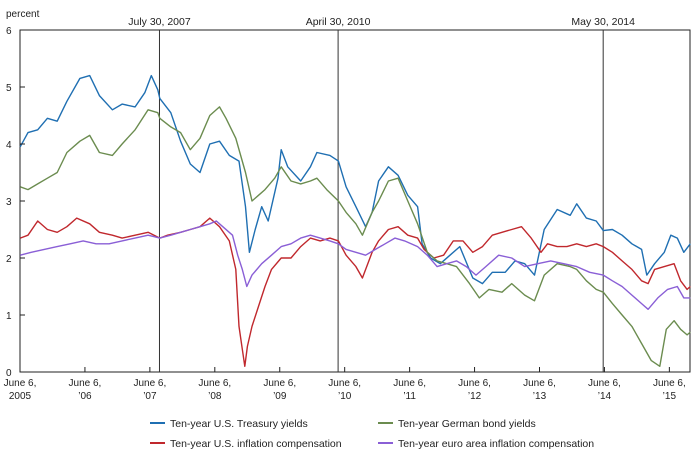 The height and width of the screenshot is (456, 699). Describe the element at coordinates (159, 22) in the screenshot. I see `event-label: July 30, 2007` at that location.